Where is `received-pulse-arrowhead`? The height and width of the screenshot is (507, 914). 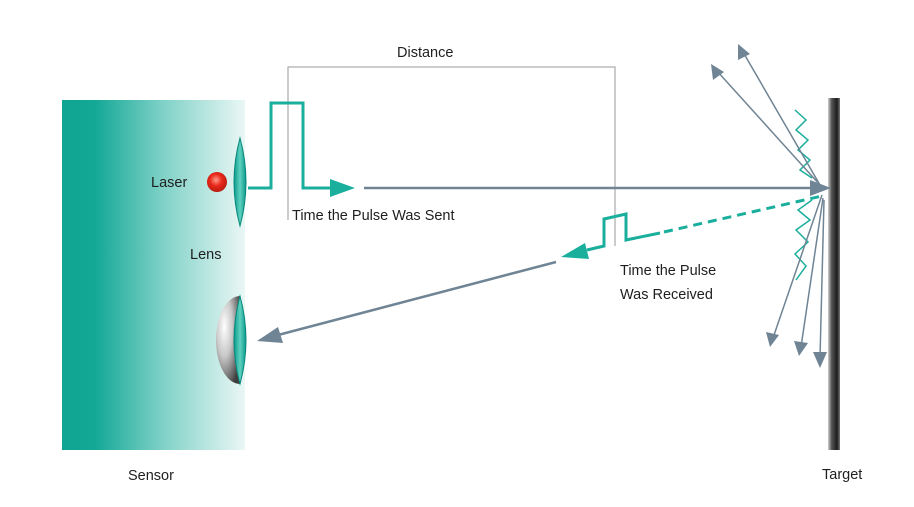 received-pulse-arrowhead is located at coordinates (575, 251).